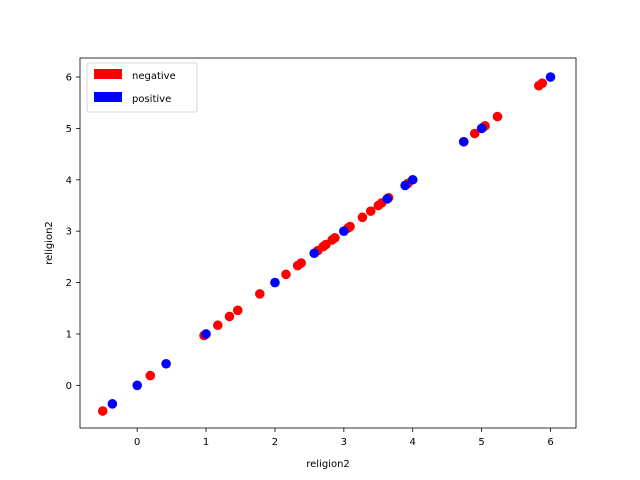 This screenshot has width=640, height=480. I want to click on x-axis-ticks: 0 1 2 3 4 5 6, so click(344, 438).